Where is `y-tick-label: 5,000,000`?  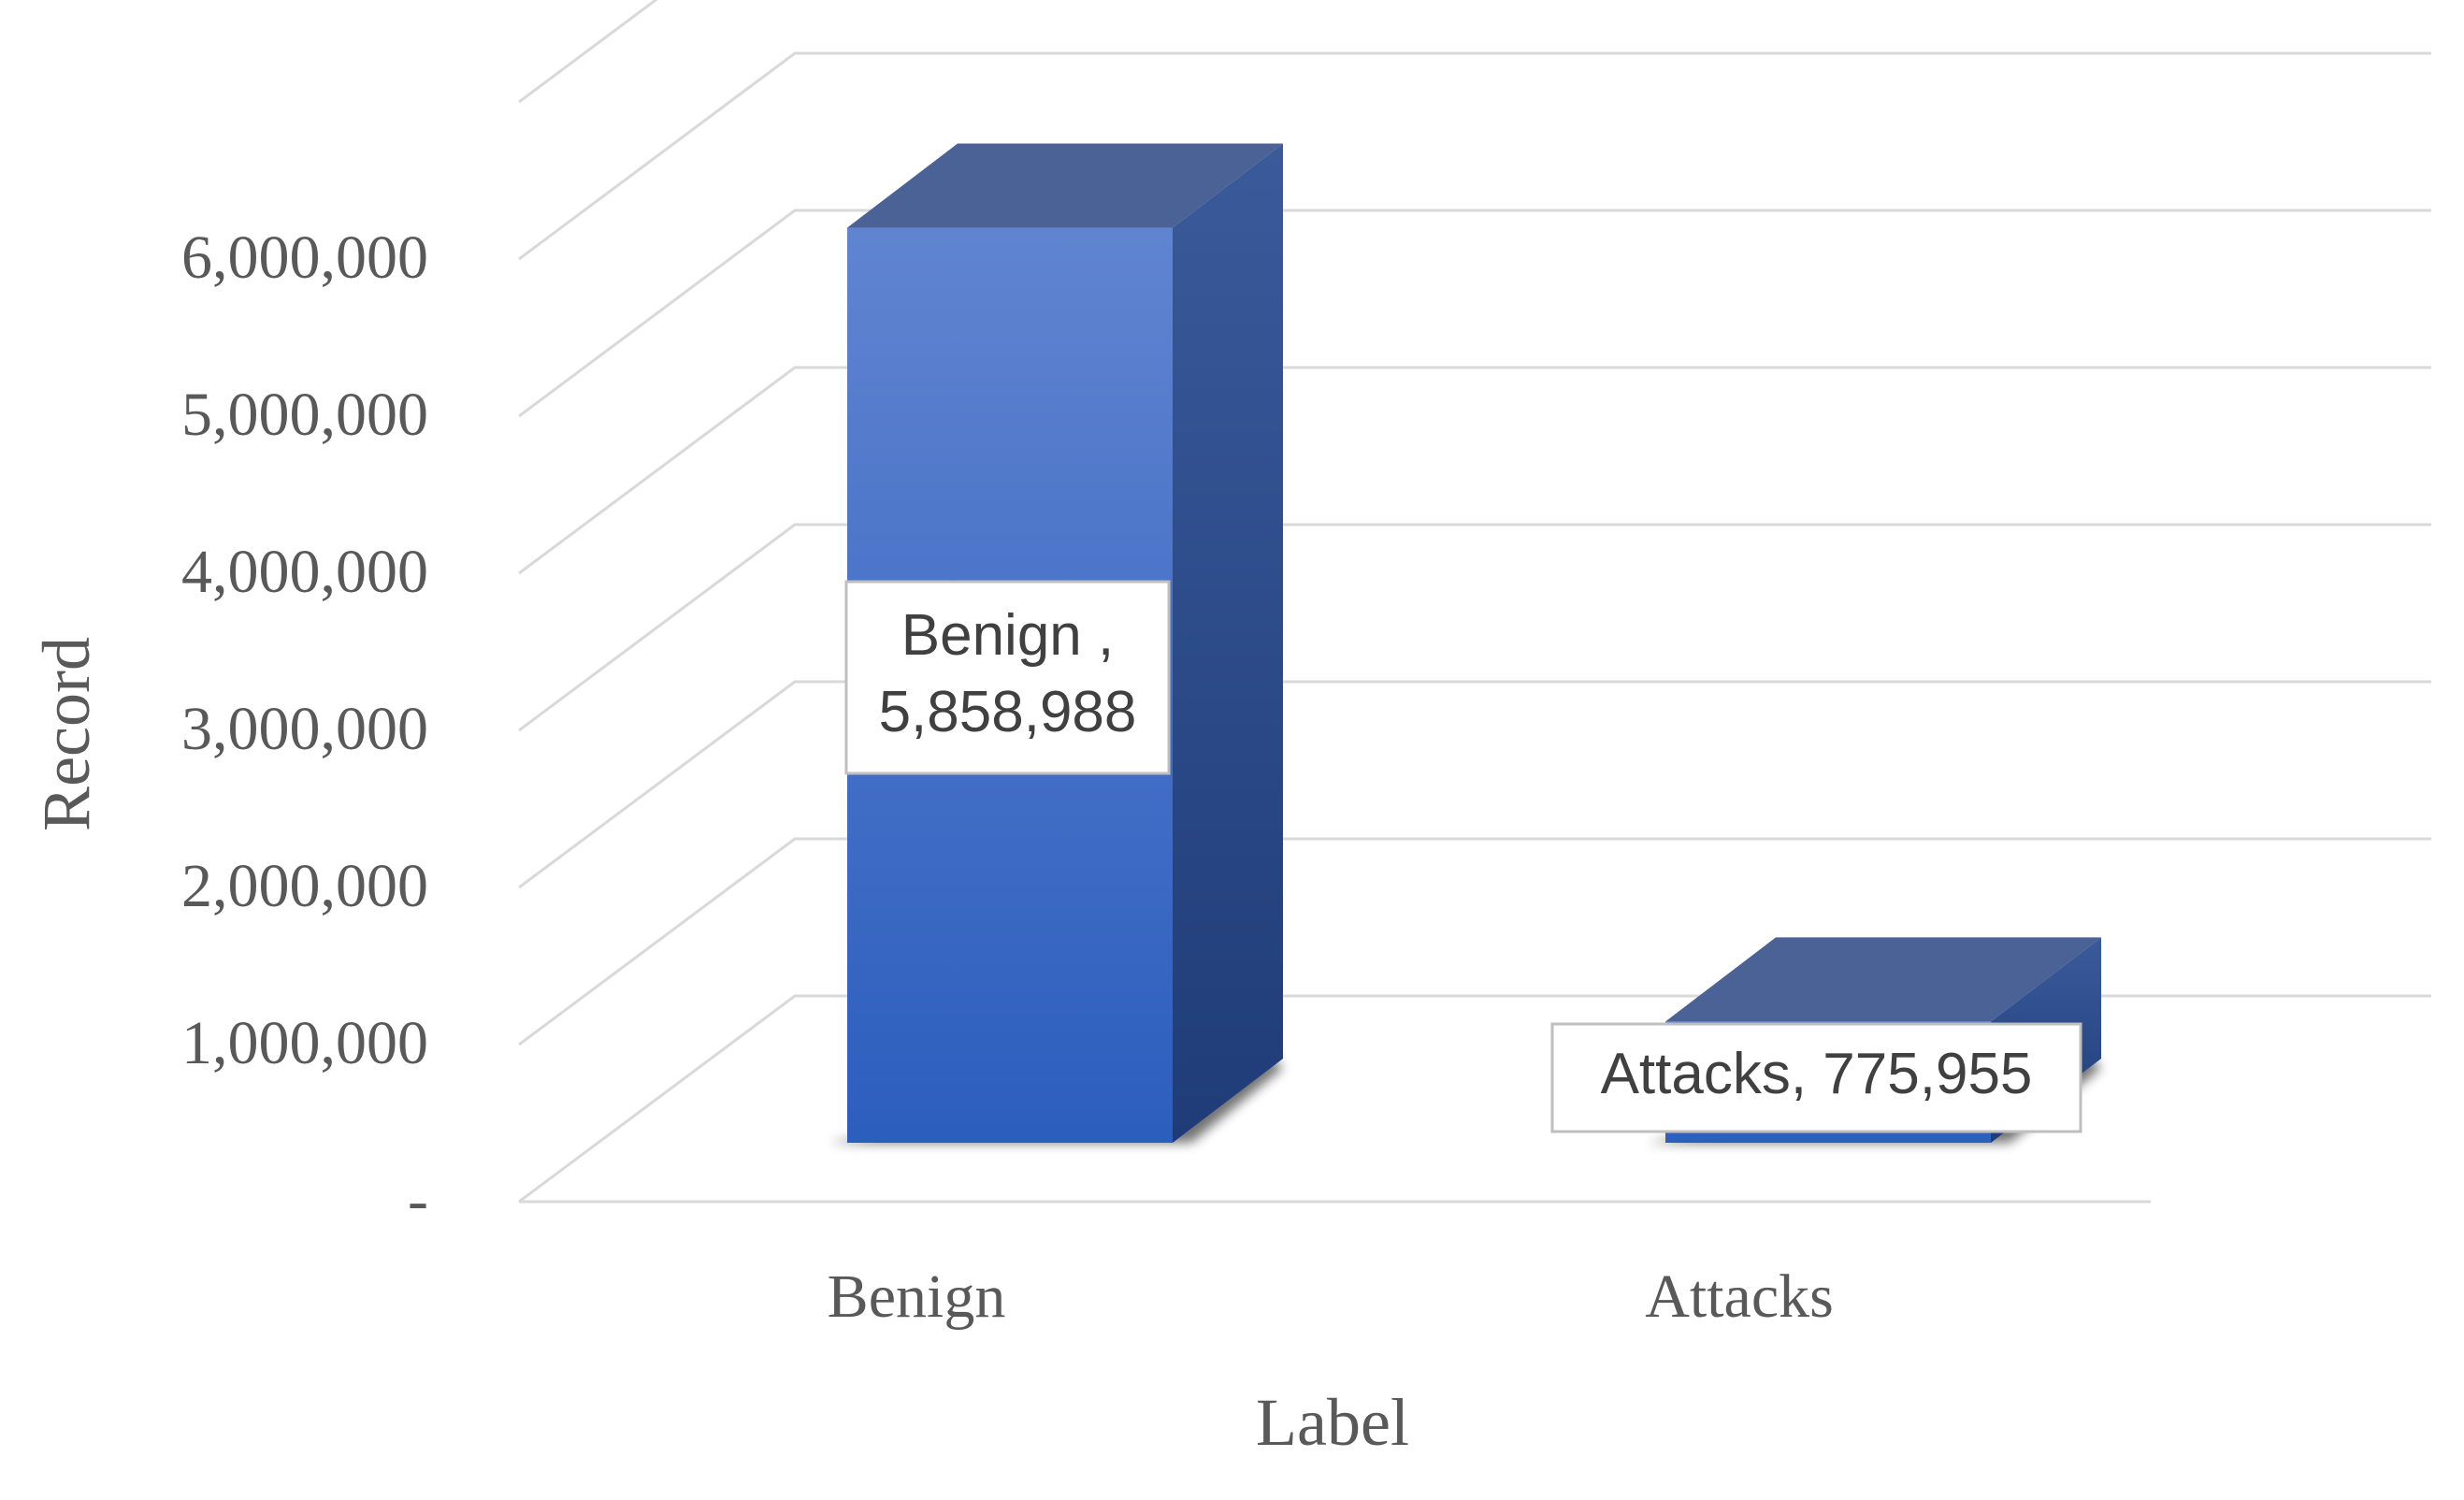
y-tick-label: 5,000,000 is located at coordinates (304, 415).